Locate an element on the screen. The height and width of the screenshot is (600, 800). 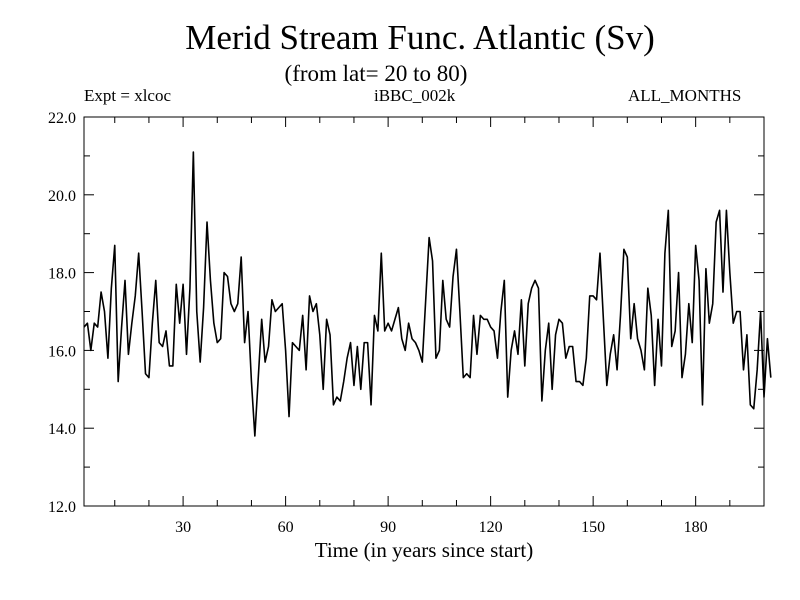
x-axis-title: Time (in years since start) is located at coordinates (424, 550).